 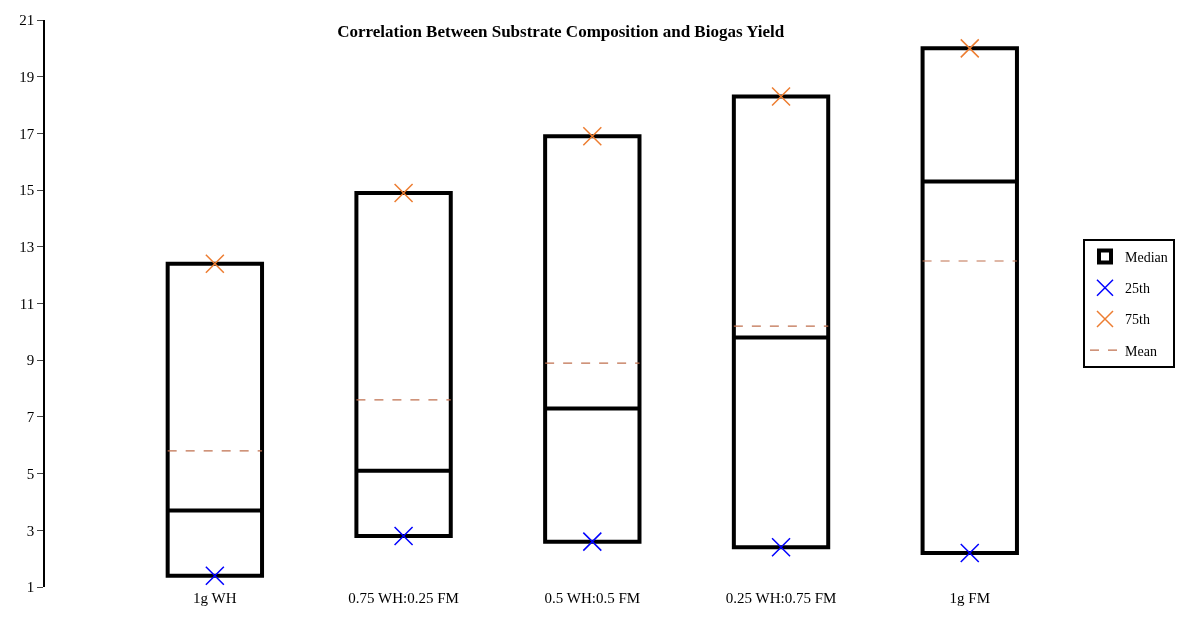 I want to click on y-tick-label: 13, so click(x=27, y=247).